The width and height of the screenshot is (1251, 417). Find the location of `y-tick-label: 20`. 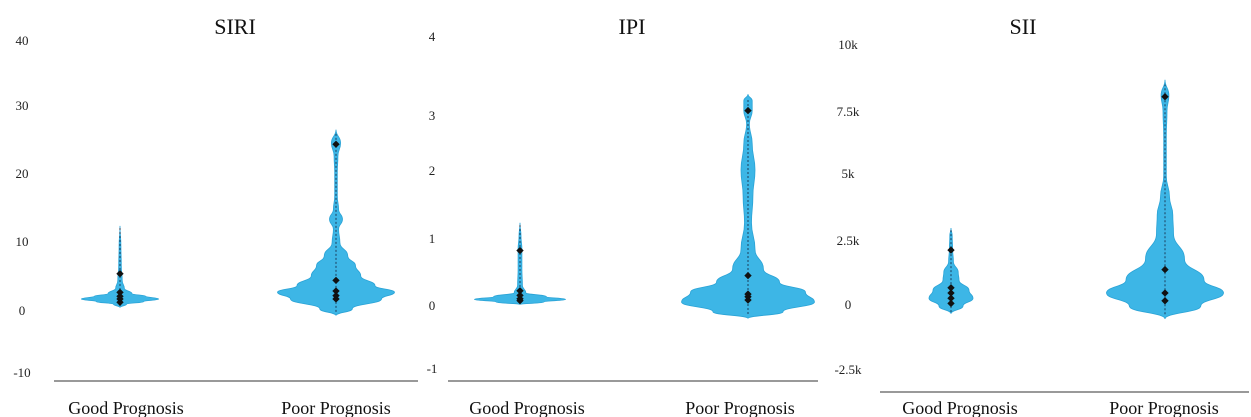

y-tick-label: 20 is located at coordinates (22, 173).